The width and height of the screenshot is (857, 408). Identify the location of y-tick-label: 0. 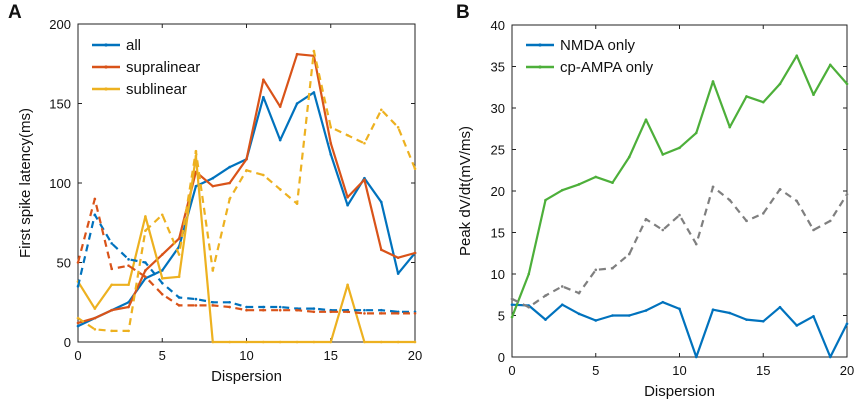
(501, 357).